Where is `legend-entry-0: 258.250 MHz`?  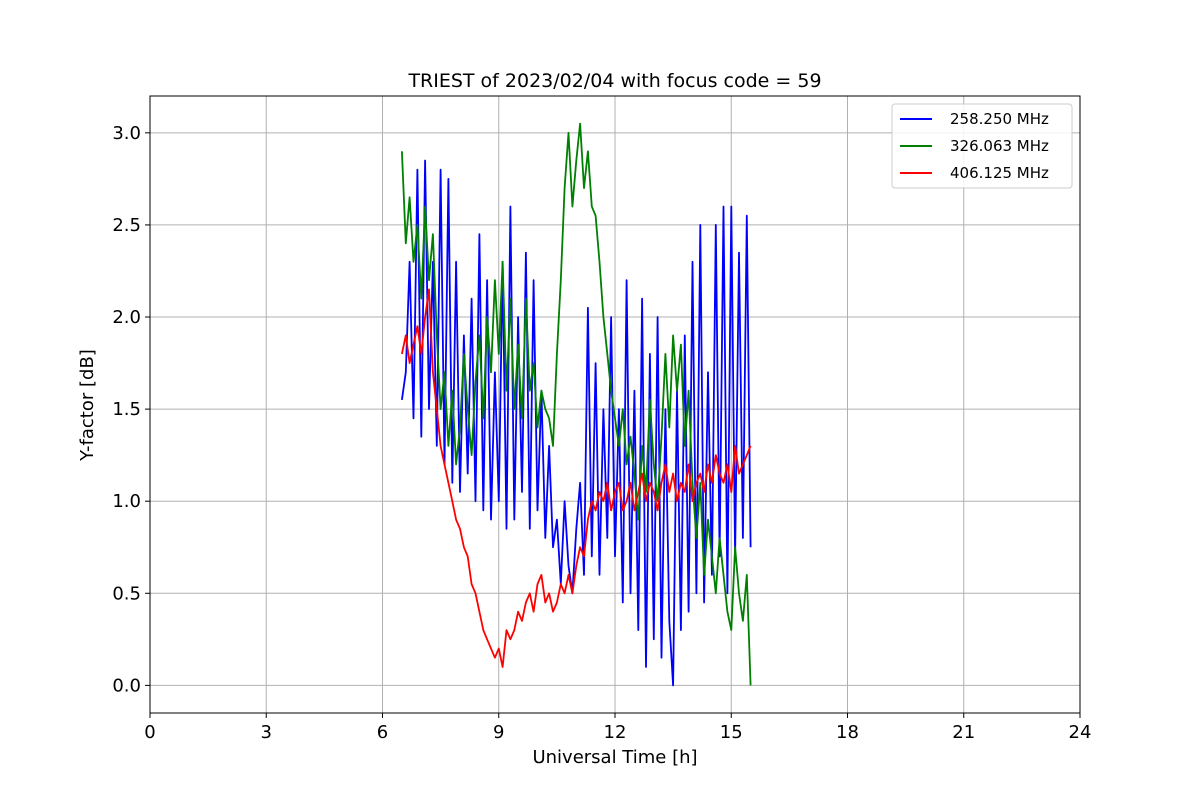 legend-entry-0: 258.250 MHz is located at coordinates (999, 119).